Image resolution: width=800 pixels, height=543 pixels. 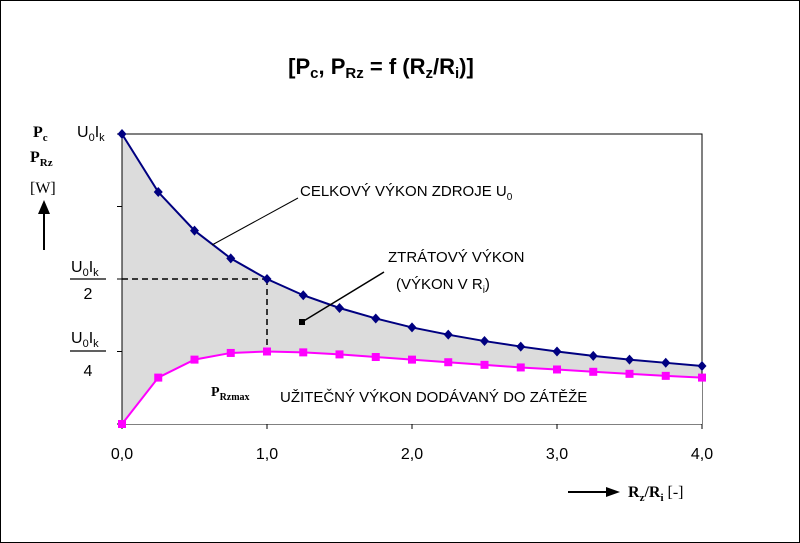 What do you see at coordinates (456, 257) in the screenshot?
I see `svg-text: ZTRÁTOVÝ VÝKON` at bounding box center [456, 257].